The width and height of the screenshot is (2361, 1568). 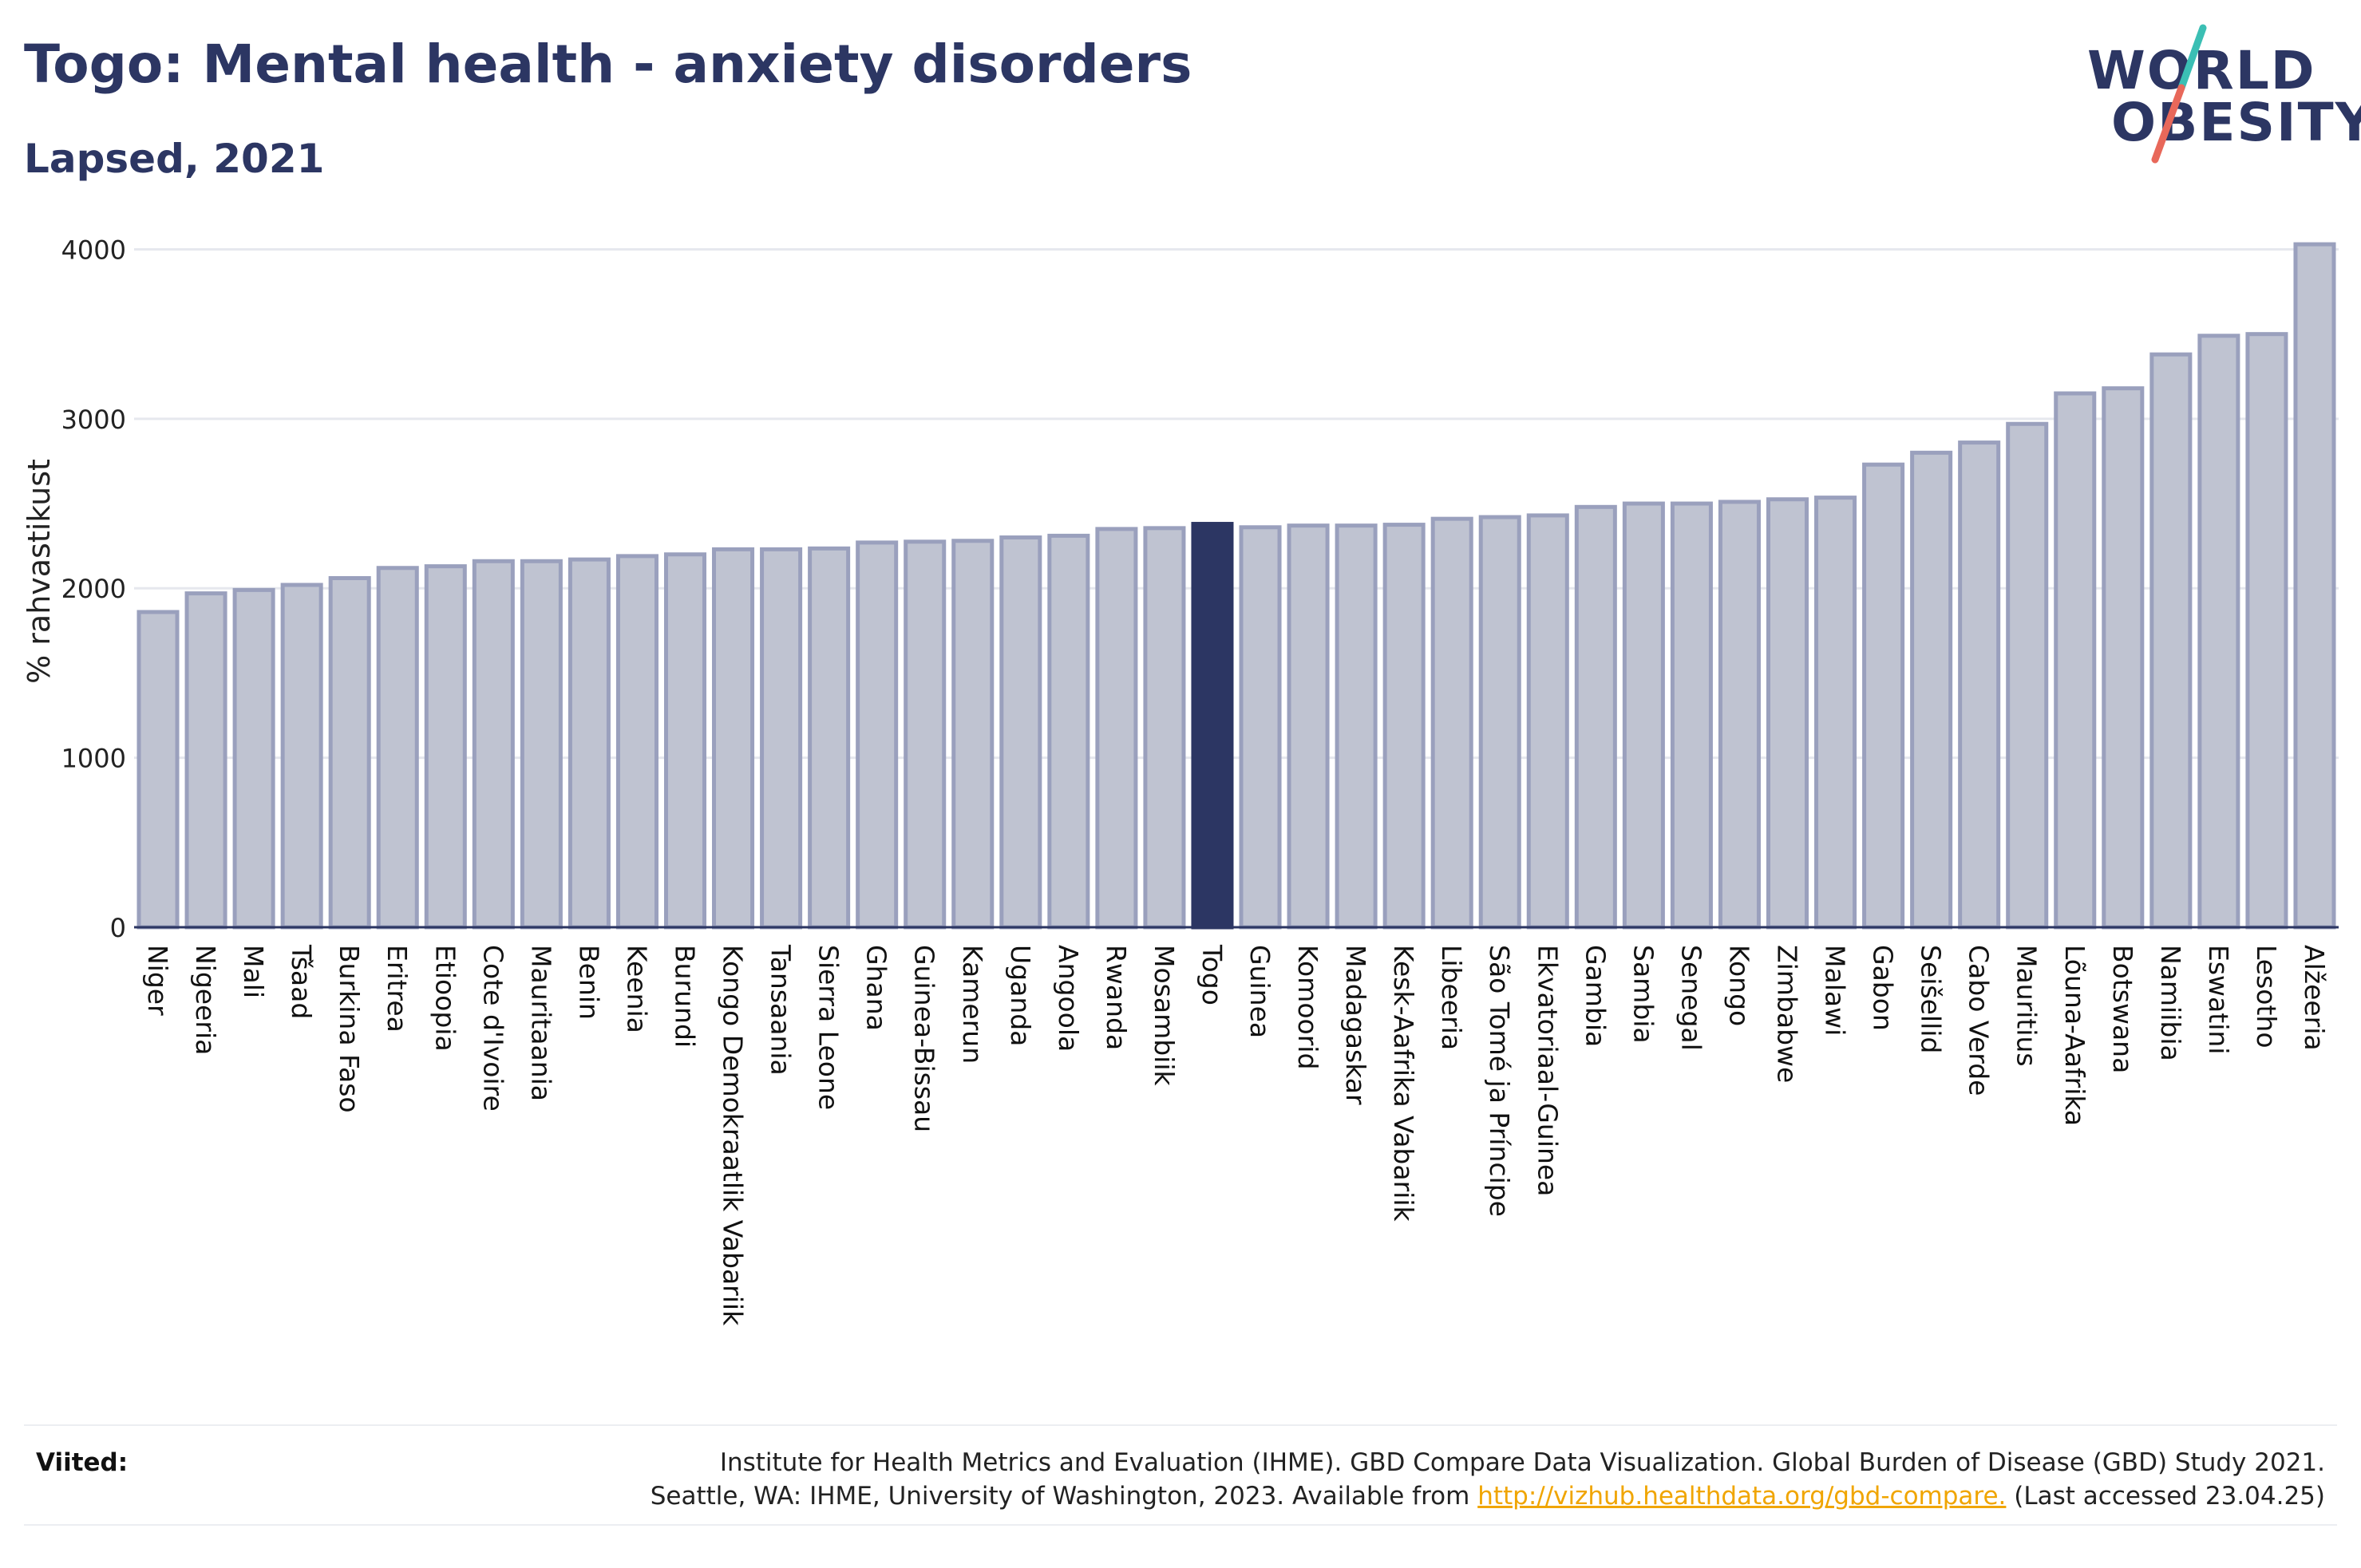 What do you see at coordinates (93, 589) in the screenshot?
I see `y-tick-label: 2000` at bounding box center [93, 589].